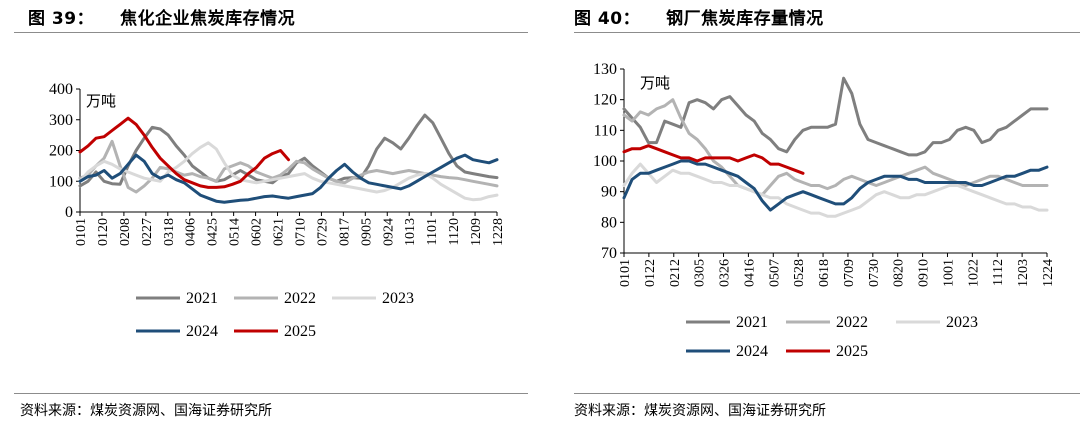 The image size is (1080, 426). Describe the element at coordinates (849, 273) in the screenshot. I see `x-tick-label: 0709` at that location.